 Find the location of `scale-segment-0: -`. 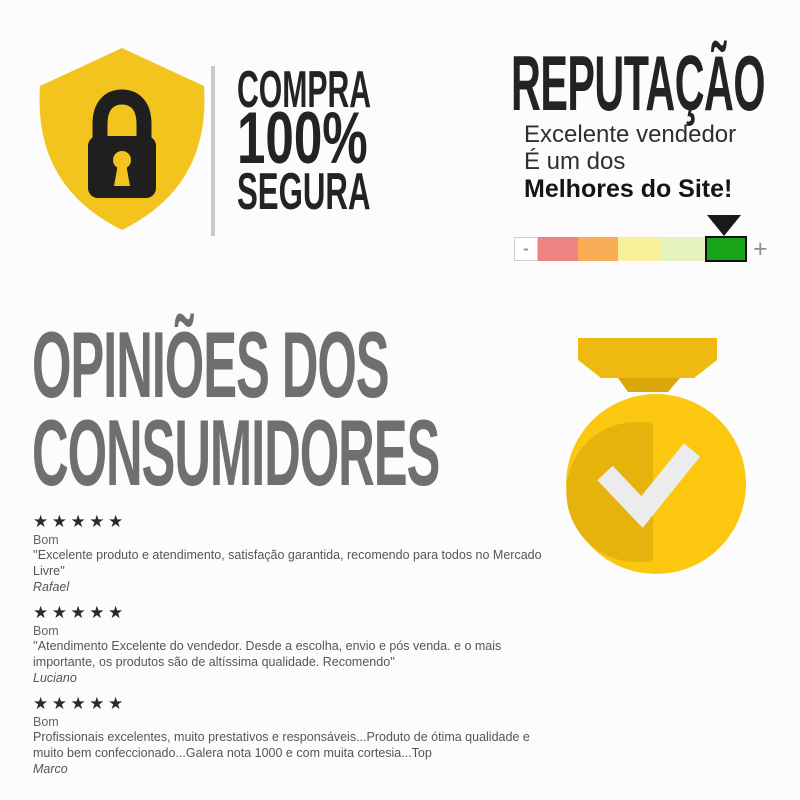

scale-segment-0: - is located at coordinates (526, 249).